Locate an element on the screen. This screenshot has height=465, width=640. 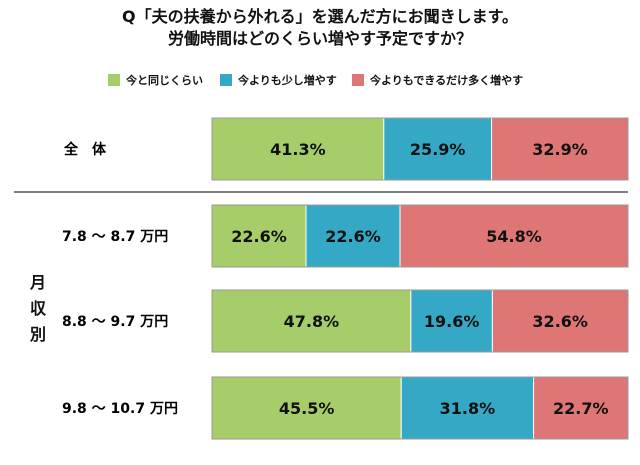
legend-label-same: 今と同じくらい is located at coordinates (164, 80).